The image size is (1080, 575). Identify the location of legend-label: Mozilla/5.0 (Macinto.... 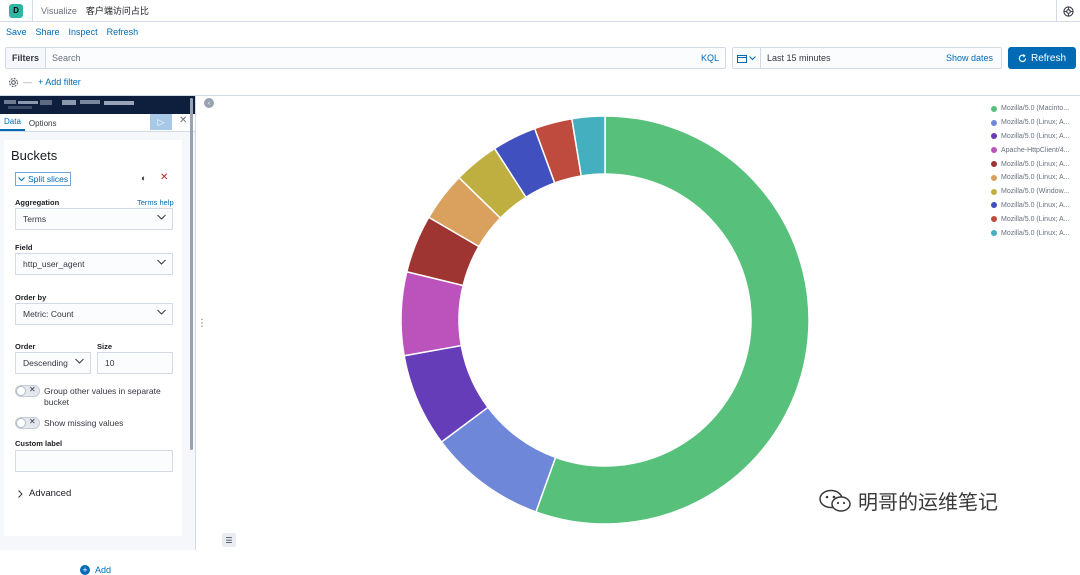
(1035, 109).